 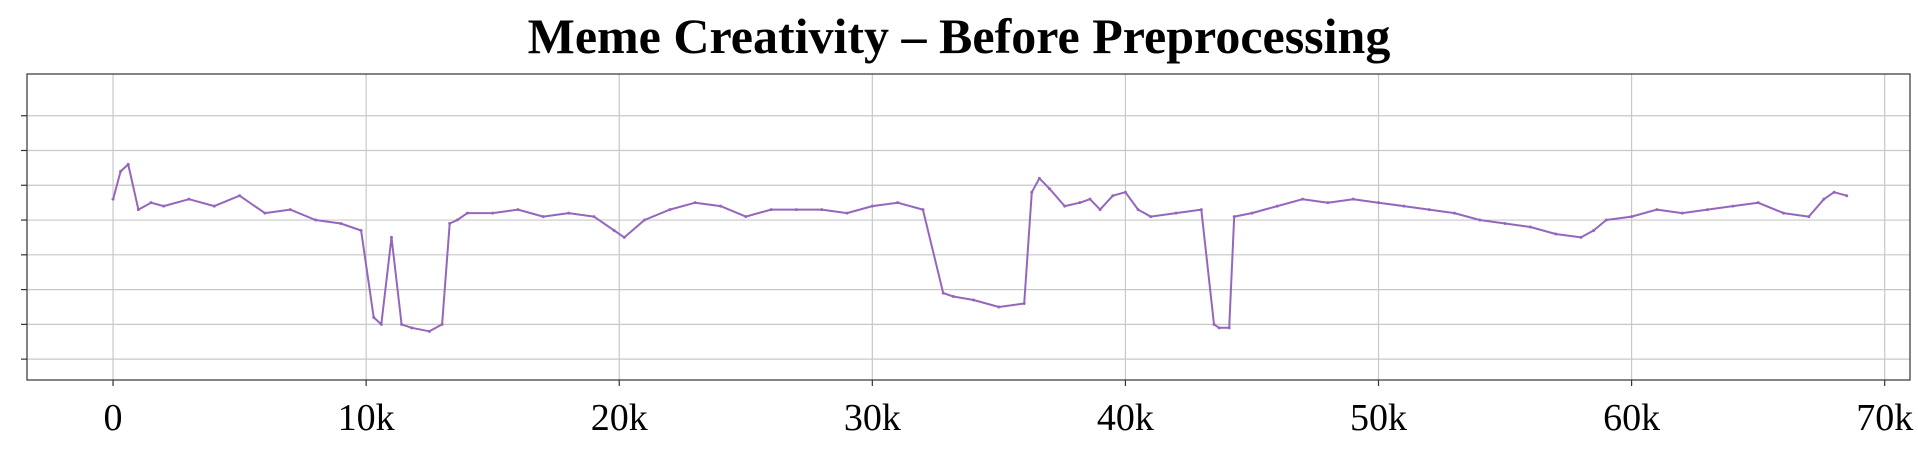 I want to click on x-tick-label: 0, so click(x=113, y=418).